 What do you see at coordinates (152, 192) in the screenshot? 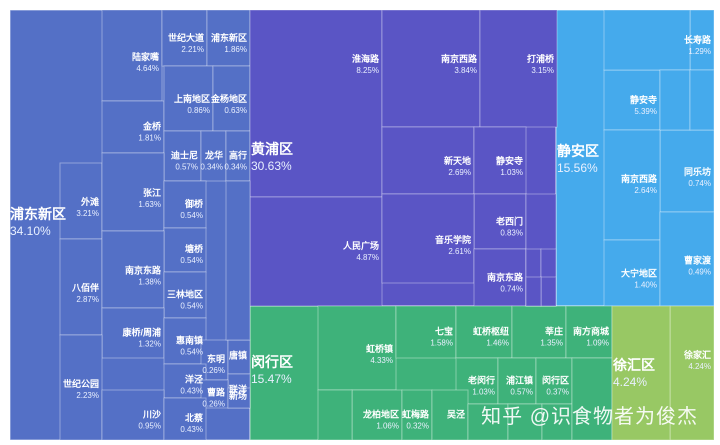
I see `treemap-cell-label-0-10: 张江` at bounding box center [152, 192].